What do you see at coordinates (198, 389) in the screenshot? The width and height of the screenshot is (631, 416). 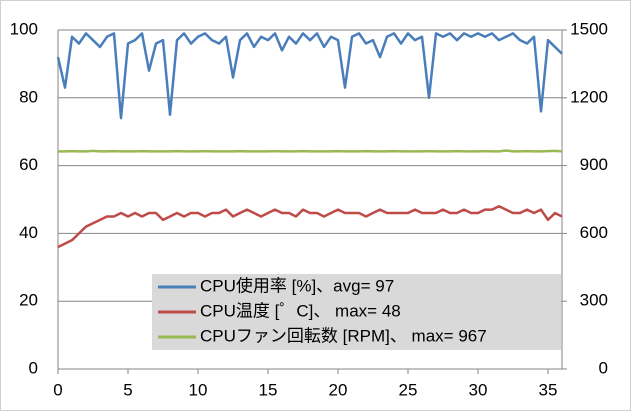 I see `x-tick-label: 10` at bounding box center [198, 389].